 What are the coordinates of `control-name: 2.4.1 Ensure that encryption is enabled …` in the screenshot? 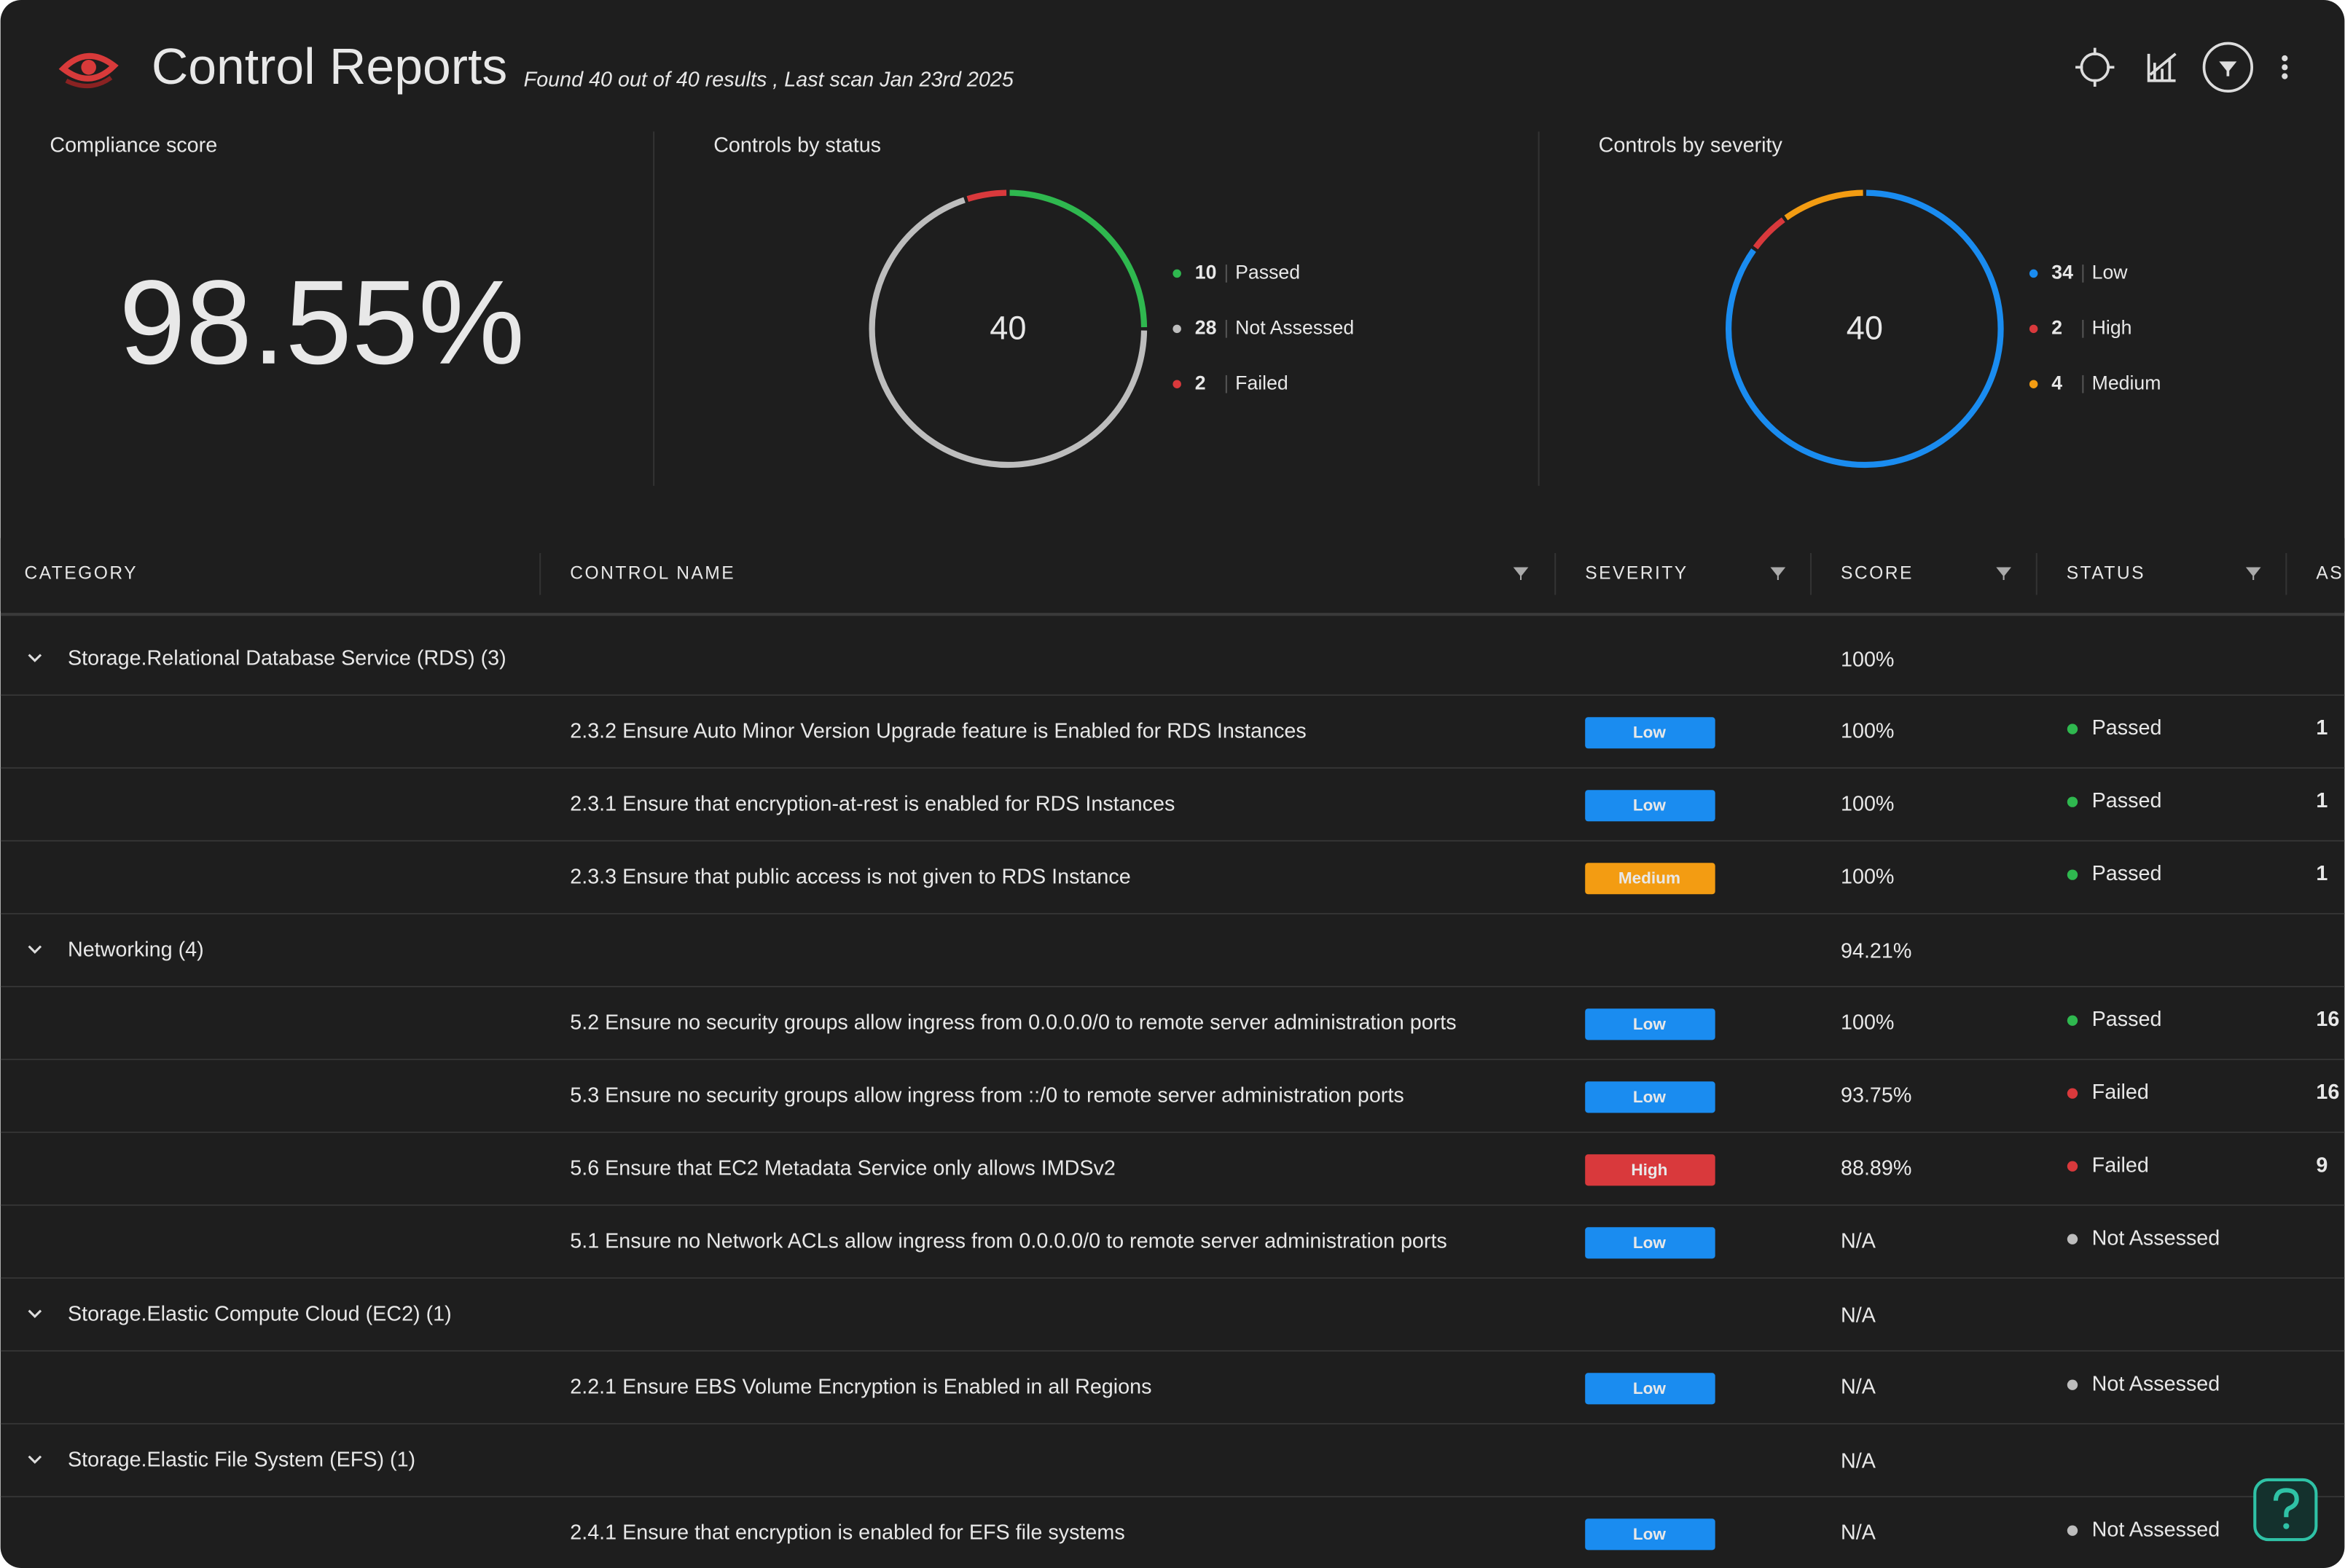 It's located at (847, 1532).